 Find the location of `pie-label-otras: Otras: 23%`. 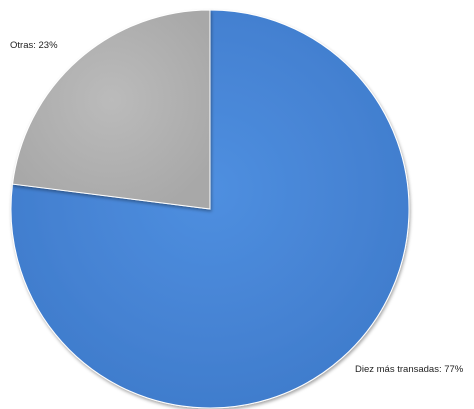

pie-label-otras: Otras: 23% is located at coordinates (34, 45).